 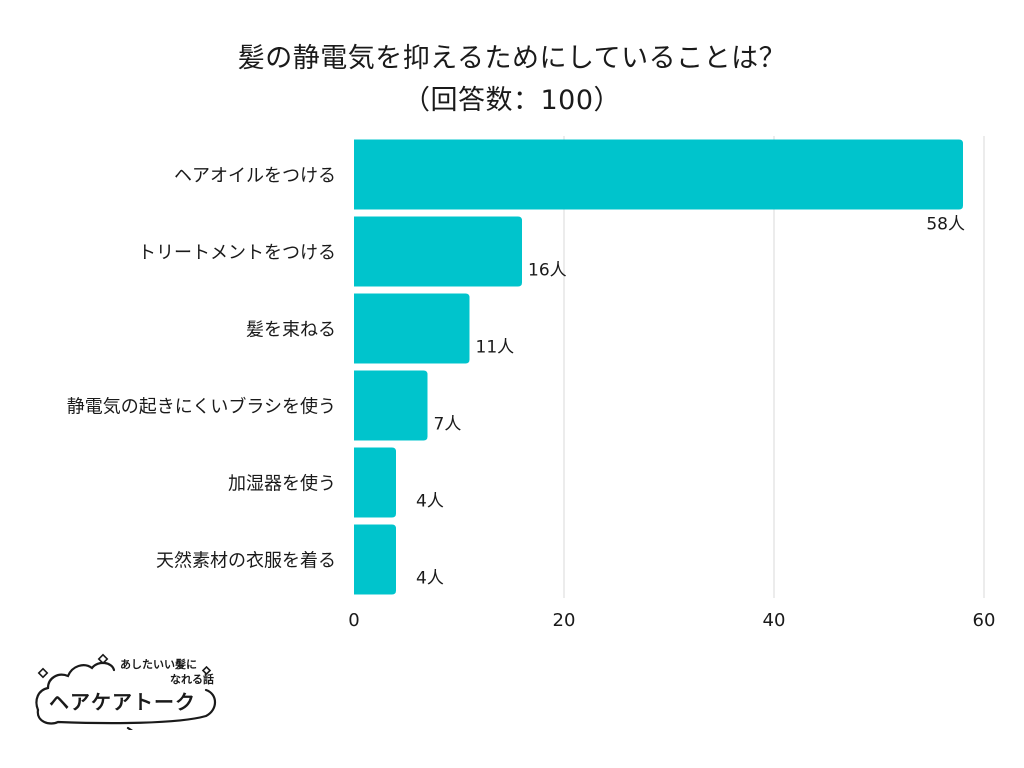 What do you see at coordinates (122, 702) in the screenshot?
I see `logo-name: ヘアケアトーク` at bounding box center [122, 702].